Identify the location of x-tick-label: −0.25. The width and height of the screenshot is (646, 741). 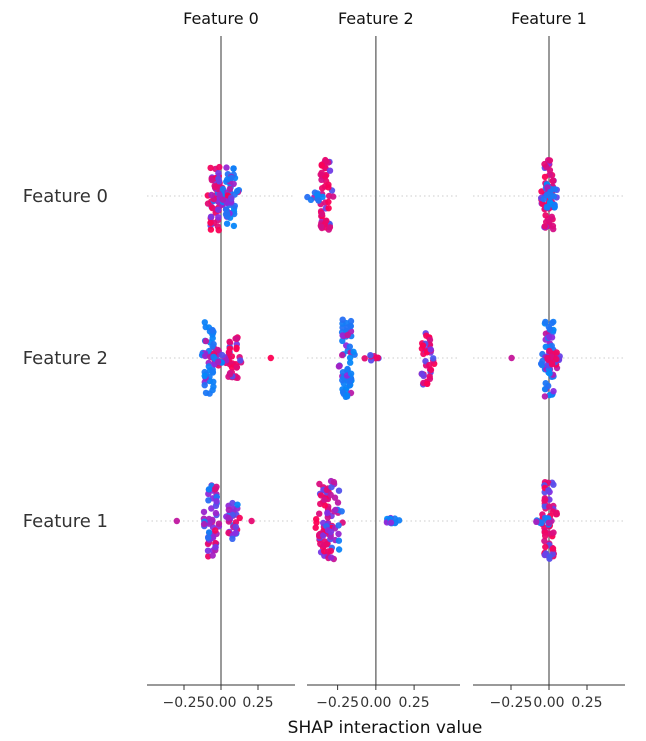
(184, 703).